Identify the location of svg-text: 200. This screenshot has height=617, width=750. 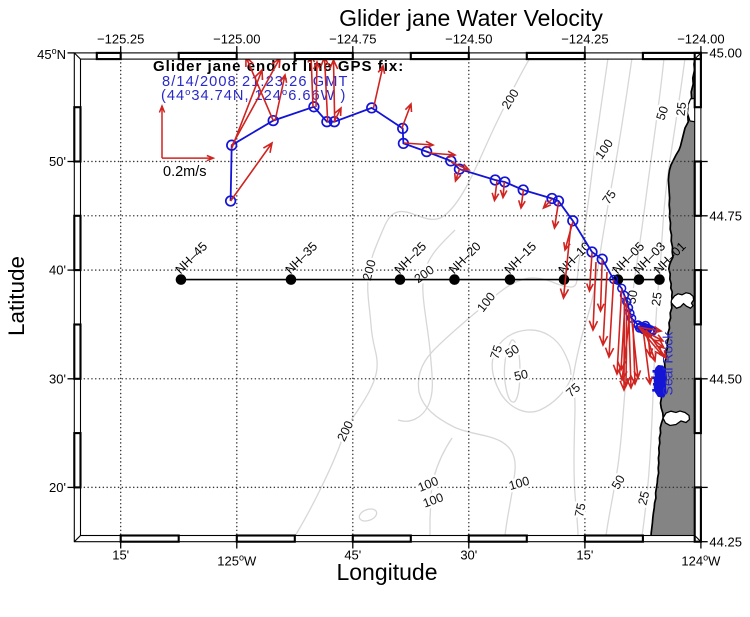
(369, 270).